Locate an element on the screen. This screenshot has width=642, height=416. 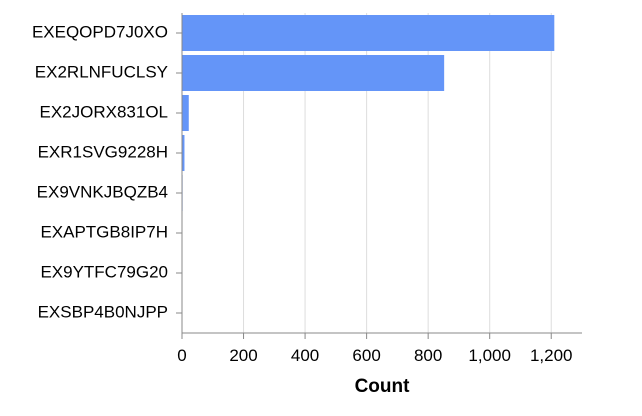
x-tick-label: 1,000 is located at coordinates (489, 355).